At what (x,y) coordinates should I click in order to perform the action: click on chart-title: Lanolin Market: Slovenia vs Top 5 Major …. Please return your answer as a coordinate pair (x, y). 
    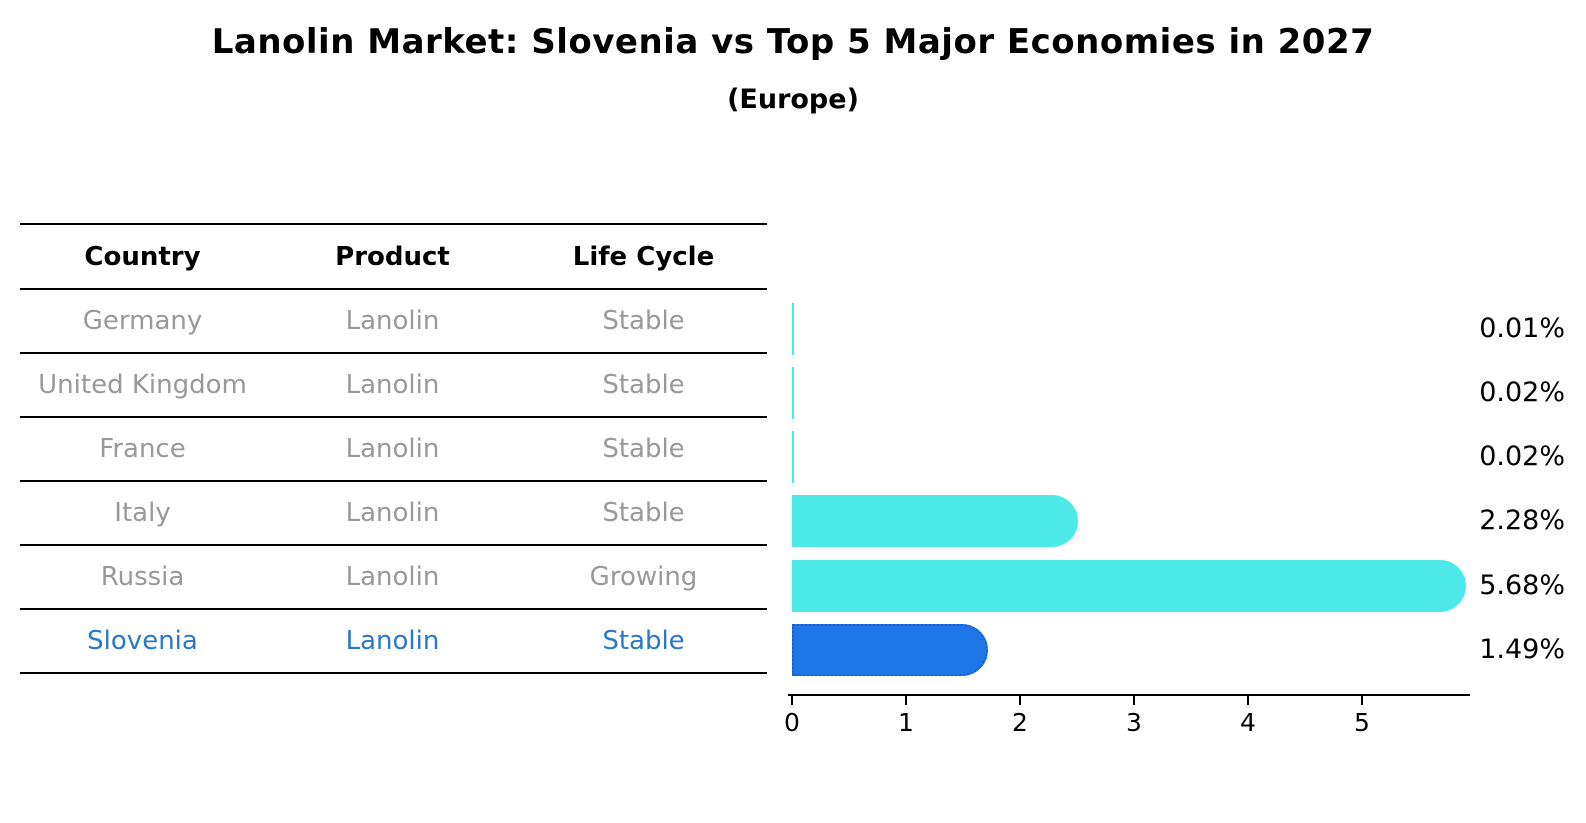
    Looking at the image, I should click on (793, 42).